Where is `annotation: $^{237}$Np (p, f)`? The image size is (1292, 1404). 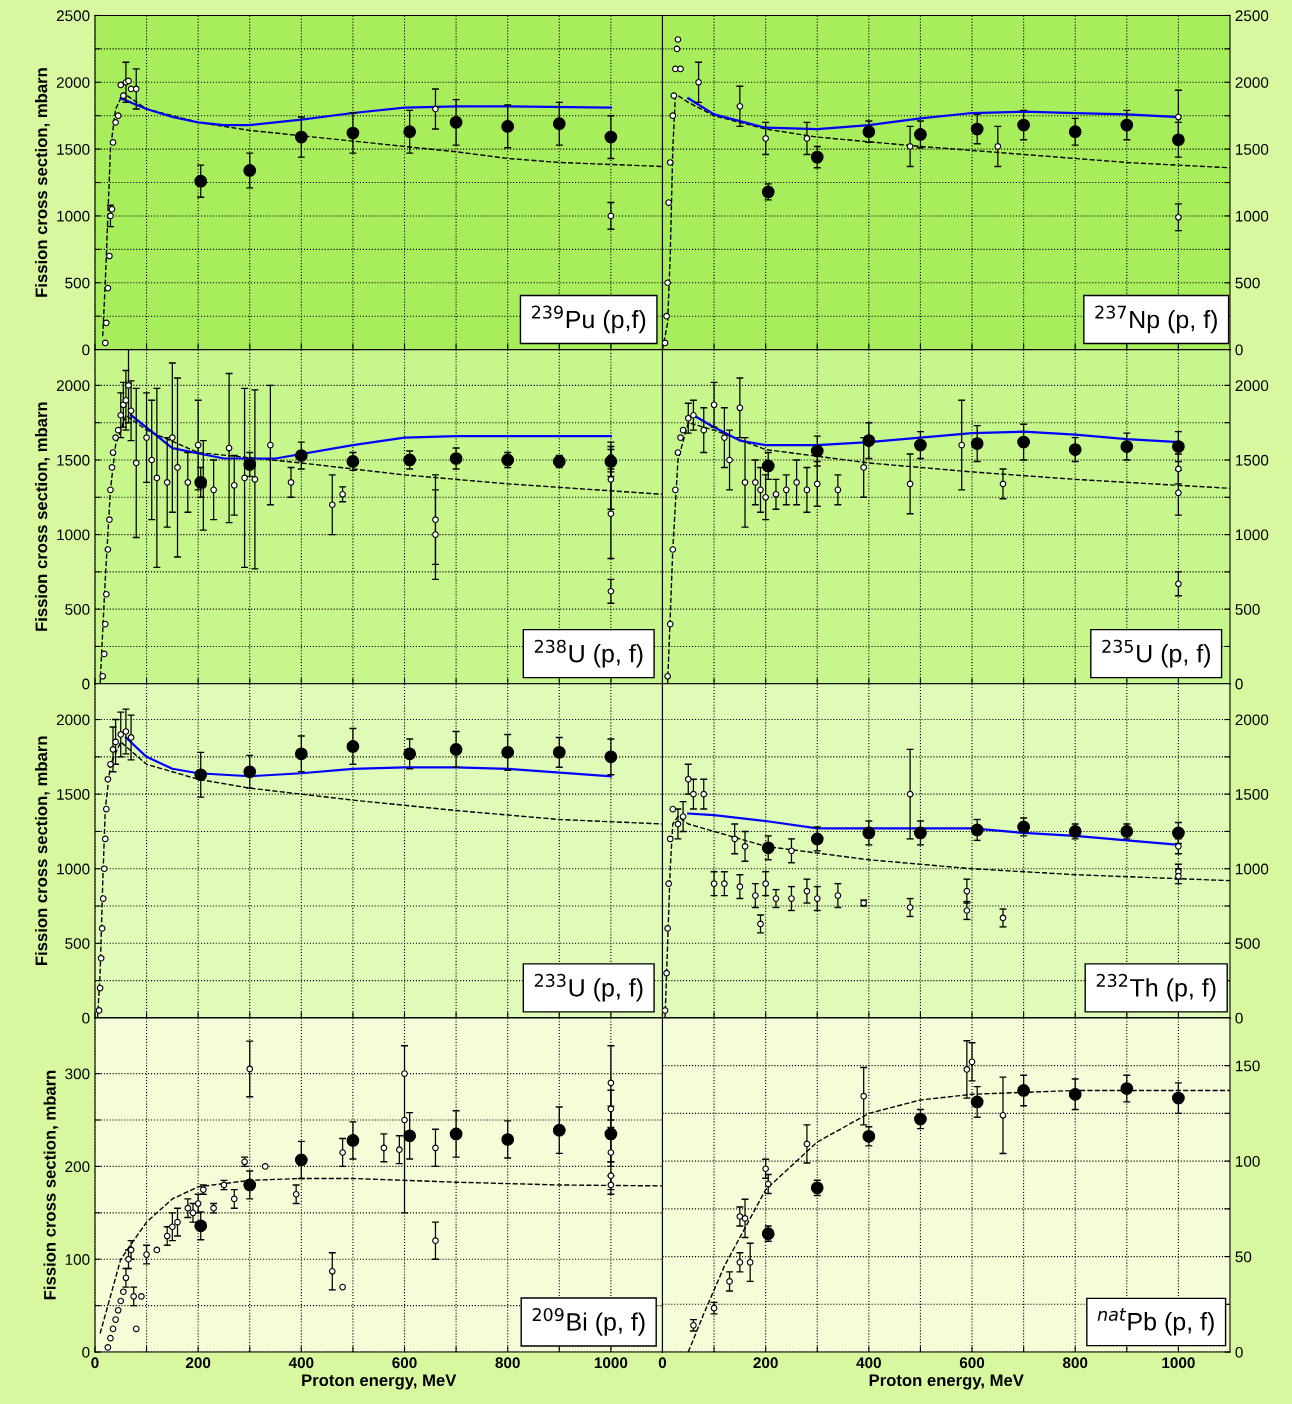
annotation: $^{237}$Np (p, f) is located at coordinates (1156, 319).